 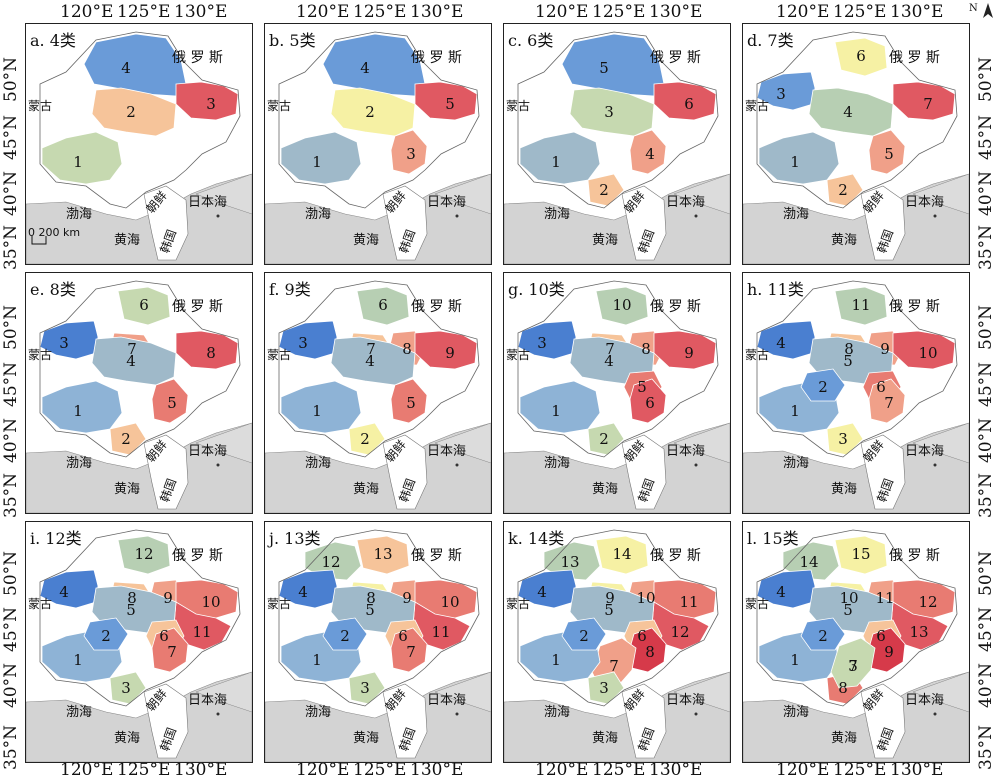 I want to click on region-number: 13, so click(x=569, y=562).